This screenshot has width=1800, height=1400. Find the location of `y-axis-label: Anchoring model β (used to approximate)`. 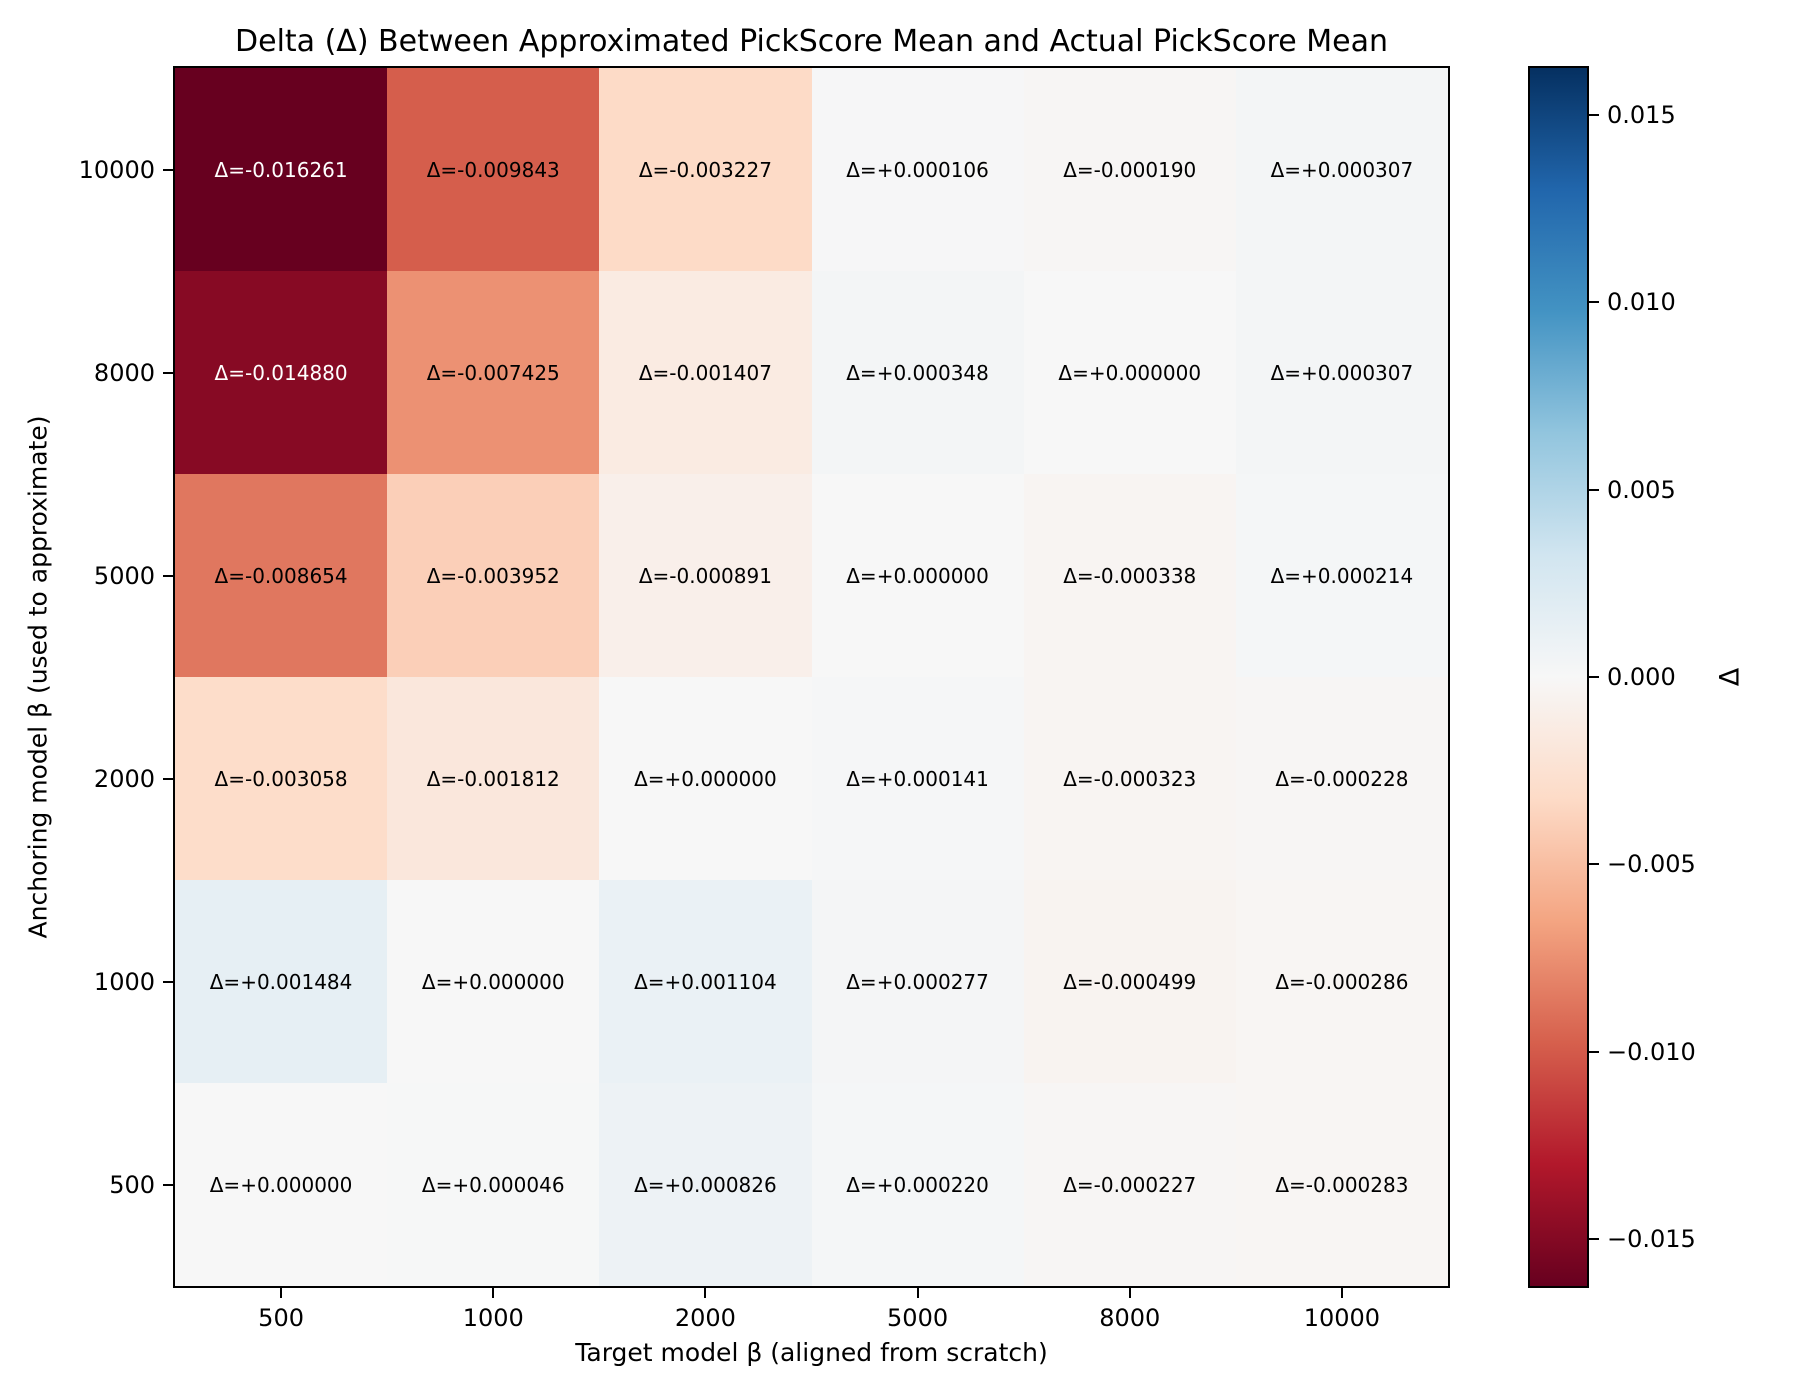

y-axis-label: Anchoring model β (used to approximate) is located at coordinates (38, 677).